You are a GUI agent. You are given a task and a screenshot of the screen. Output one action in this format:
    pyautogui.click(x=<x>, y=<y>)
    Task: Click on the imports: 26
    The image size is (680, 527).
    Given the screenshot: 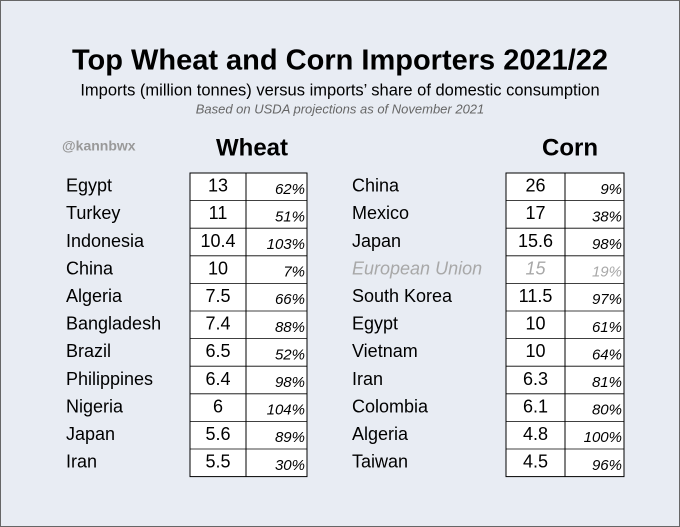 What is the action you would take?
    pyautogui.click(x=535, y=186)
    